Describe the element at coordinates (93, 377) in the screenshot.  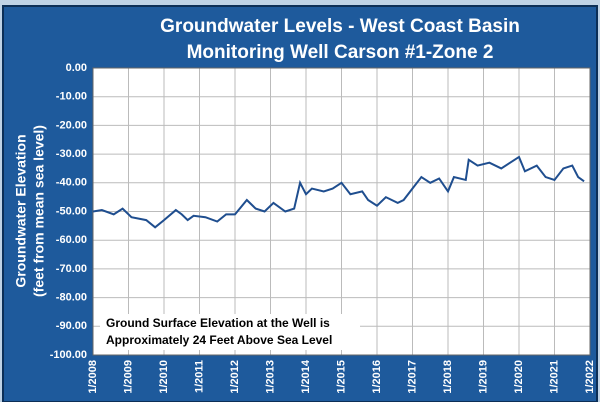
I see `x-tick-label: 1/2008` at that location.